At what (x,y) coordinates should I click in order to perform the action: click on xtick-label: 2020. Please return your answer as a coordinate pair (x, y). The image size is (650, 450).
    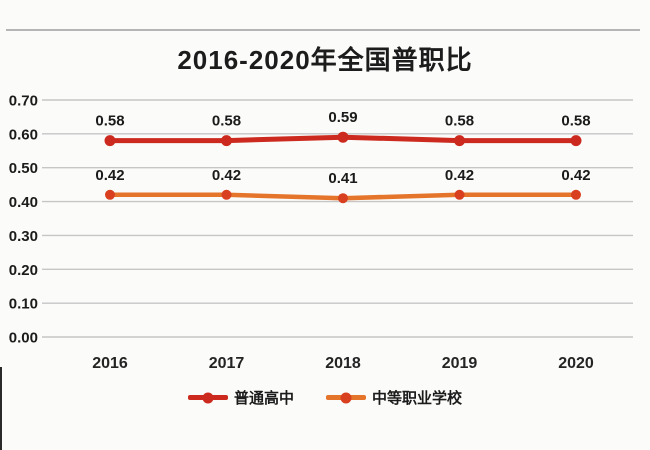
    Looking at the image, I should click on (576, 363).